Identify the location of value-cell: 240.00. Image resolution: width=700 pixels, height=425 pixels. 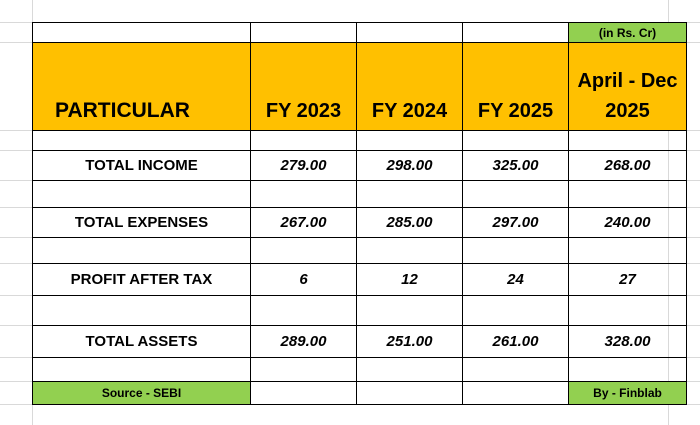
(627, 222).